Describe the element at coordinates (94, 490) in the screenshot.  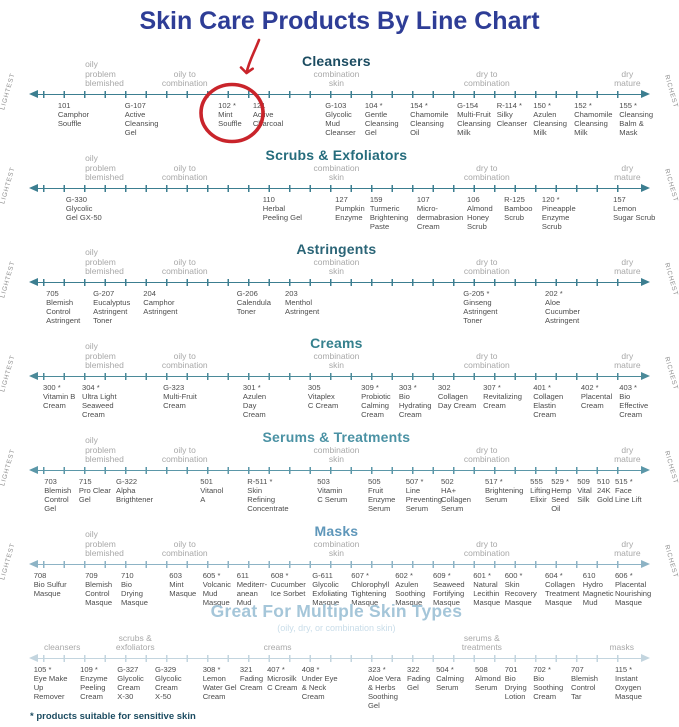
I see `product-715: 715 Pro Clear Gel` at that location.